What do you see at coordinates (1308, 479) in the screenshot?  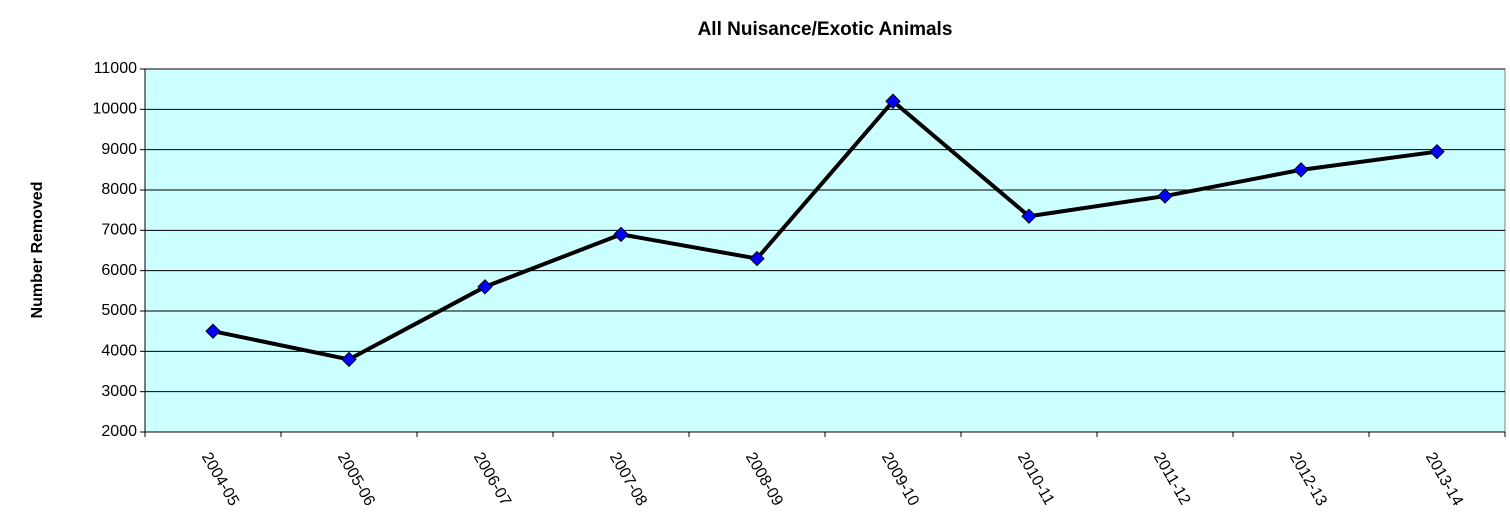 I see `x-tick-label: 2012-13` at bounding box center [1308, 479].